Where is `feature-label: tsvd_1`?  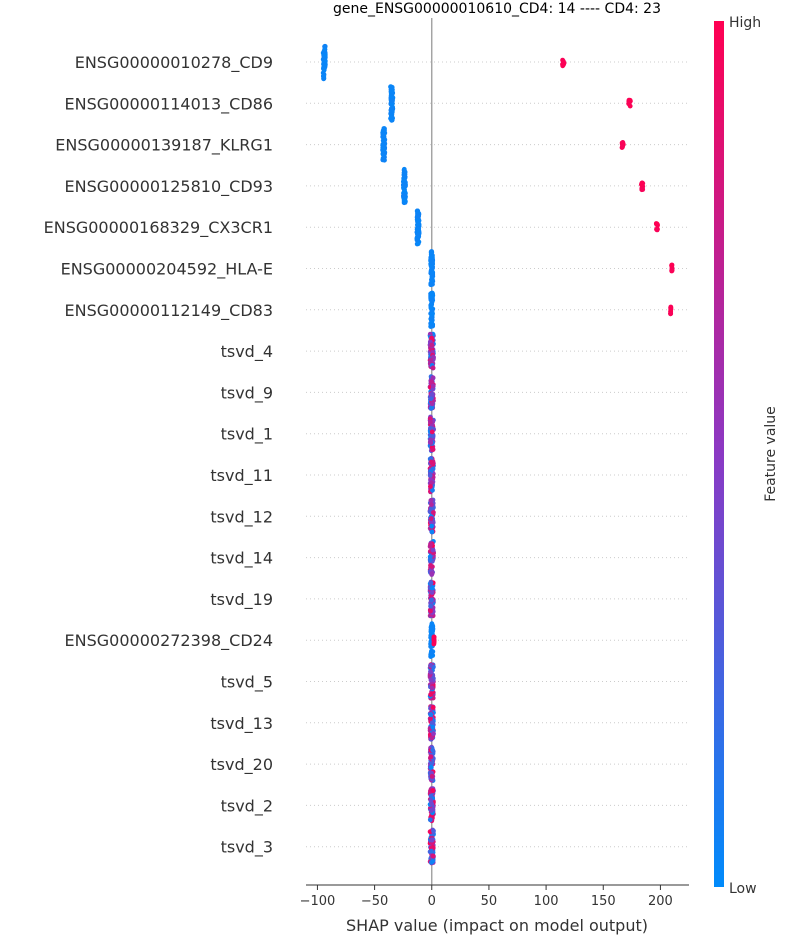 feature-label: tsvd_1 is located at coordinates (247, 435).